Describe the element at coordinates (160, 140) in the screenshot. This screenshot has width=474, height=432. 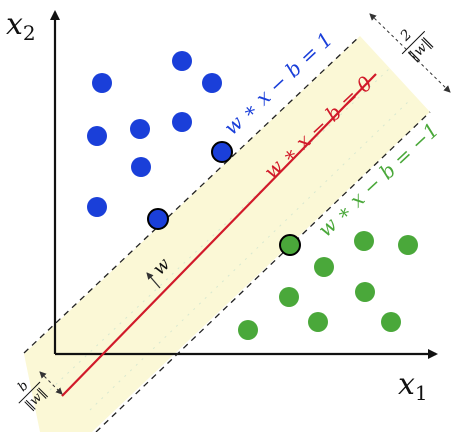
I see `blue-class-points` at that location.